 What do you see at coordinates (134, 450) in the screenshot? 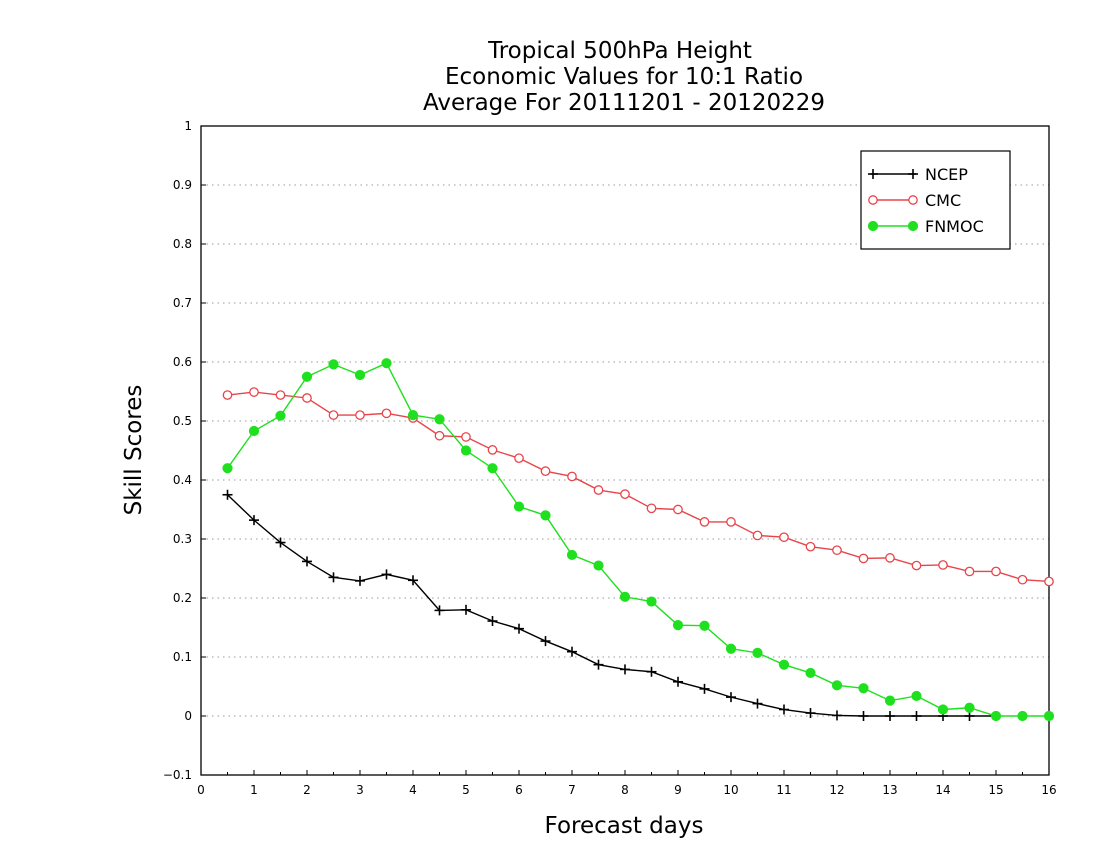
I see `y-axis-title: Skill Scores` at bounding box center [134, 450].